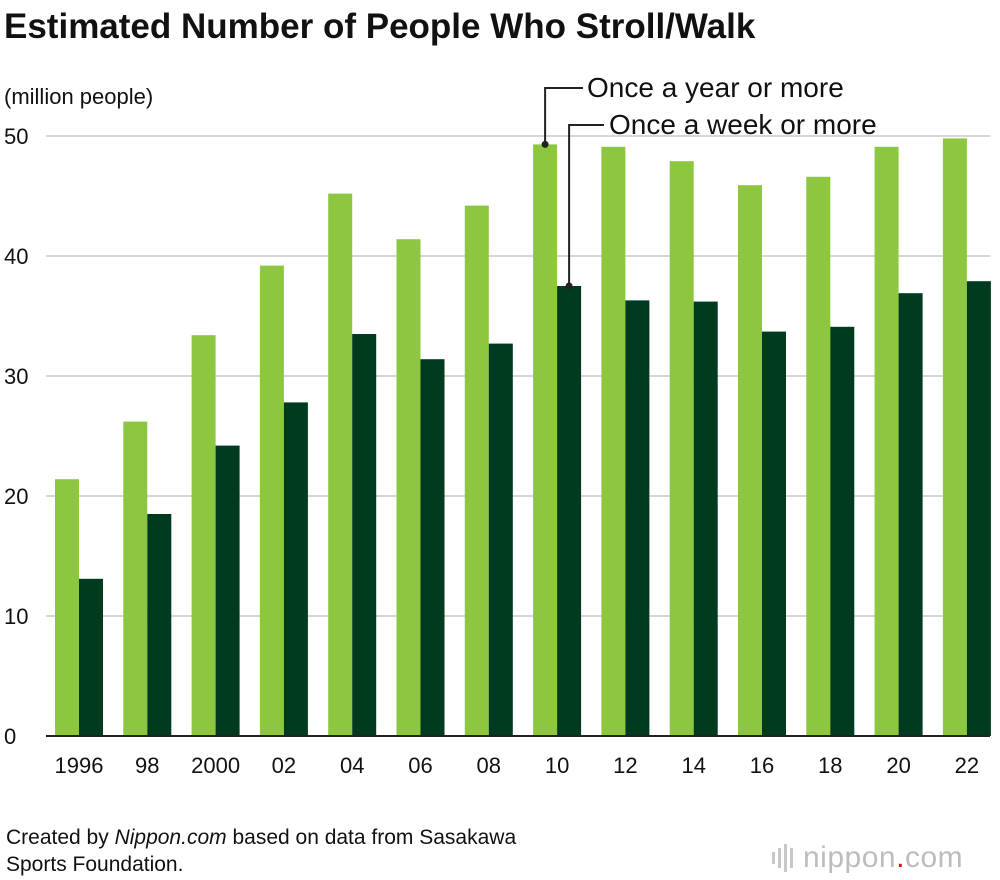 This screenshot has width=1000, height=880. What do you see at coordinates (16, 376) in the screenshot?
I see `y-tick-label-30: 30` at bounding box center [16, 376].